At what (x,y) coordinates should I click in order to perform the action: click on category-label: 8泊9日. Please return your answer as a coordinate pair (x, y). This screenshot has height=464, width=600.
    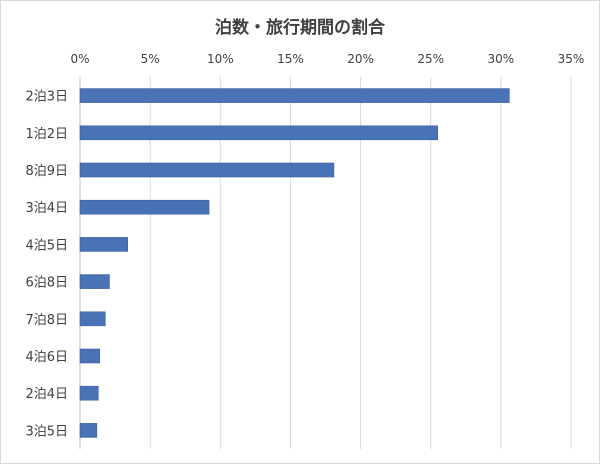
    Looking at the image, I should click on (46, 171).